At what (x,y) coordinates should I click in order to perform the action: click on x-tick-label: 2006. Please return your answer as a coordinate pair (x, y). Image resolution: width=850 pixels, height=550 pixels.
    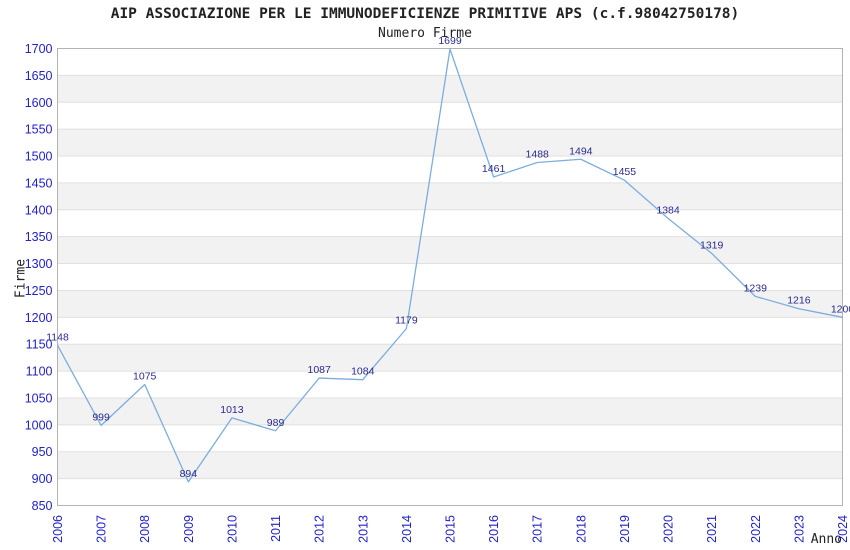
    Looking at the image, I should click on (58, 529).